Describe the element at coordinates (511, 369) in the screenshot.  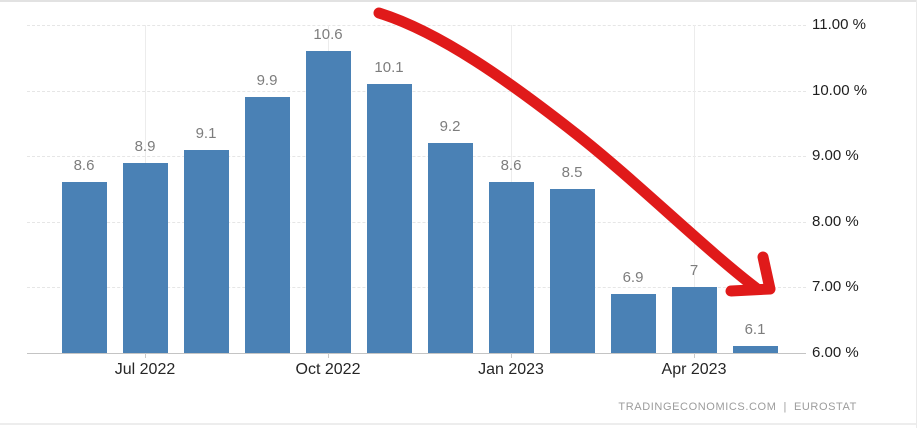
I see `x-axis-tick-label: Jan 2023` at that location.